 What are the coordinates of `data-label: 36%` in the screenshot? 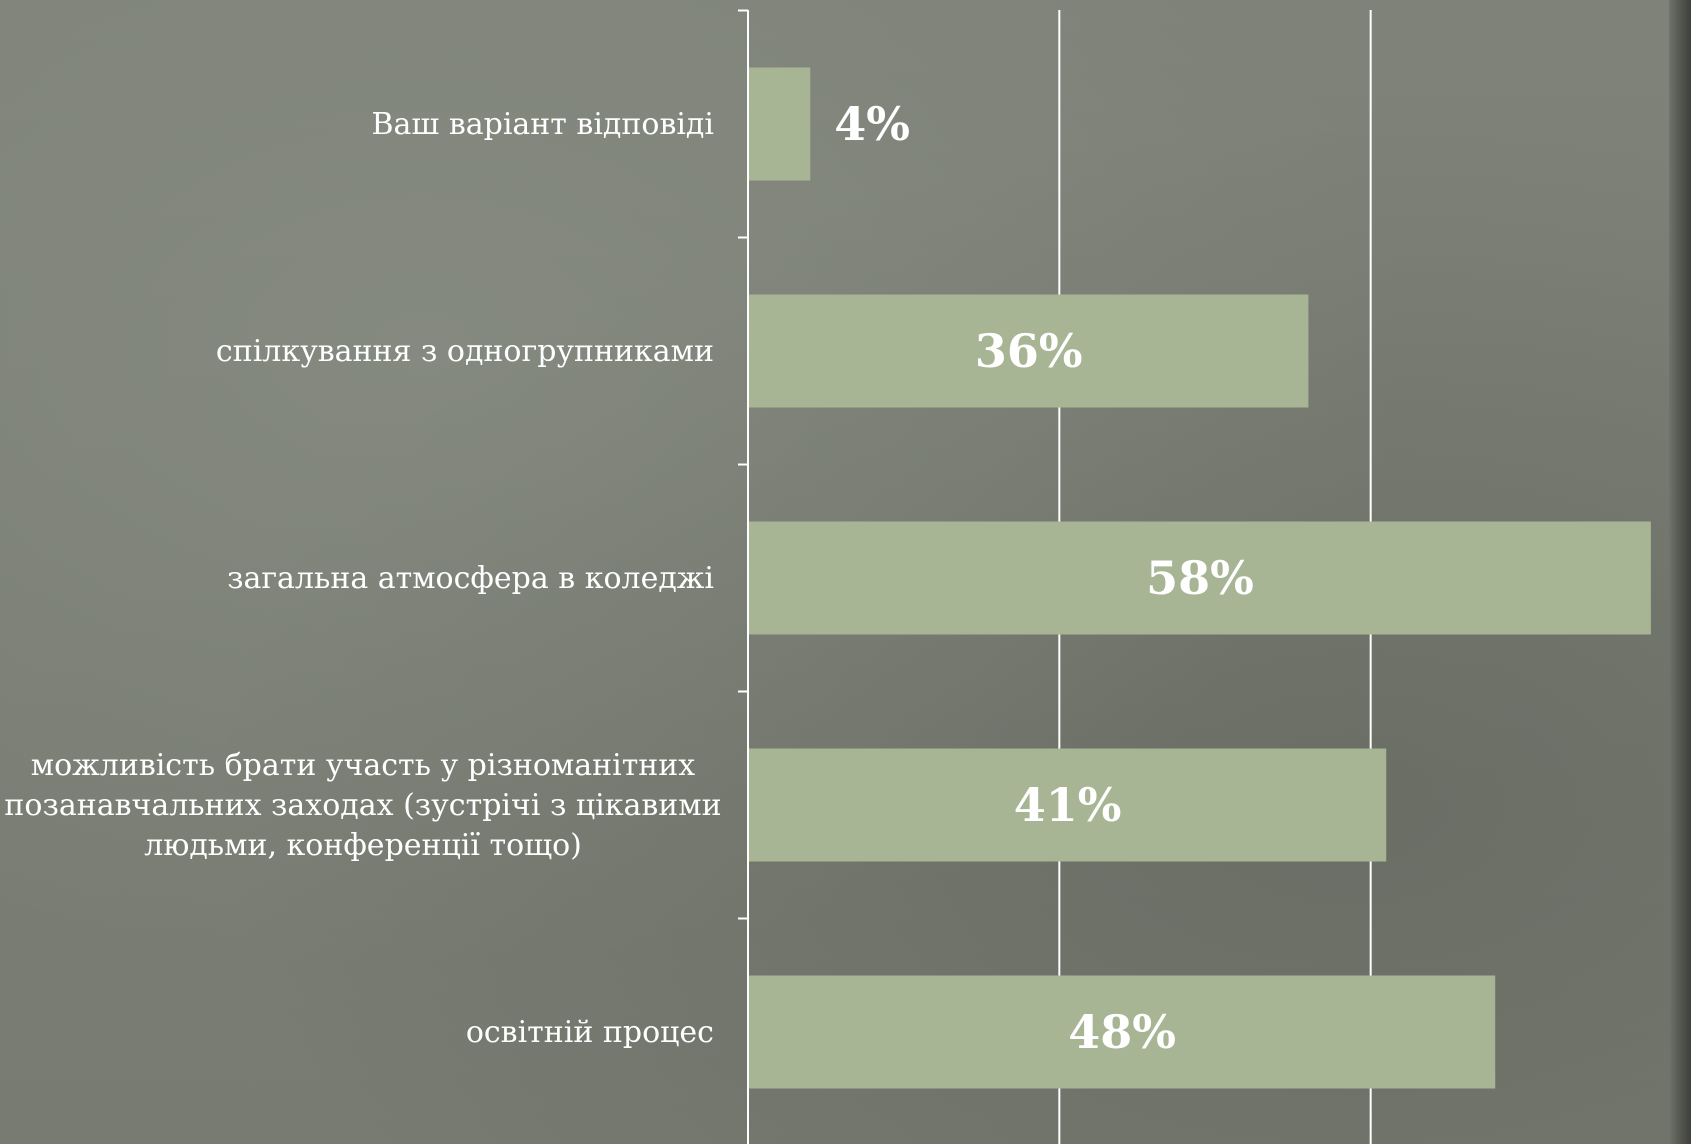 It's located at (1029, 351).